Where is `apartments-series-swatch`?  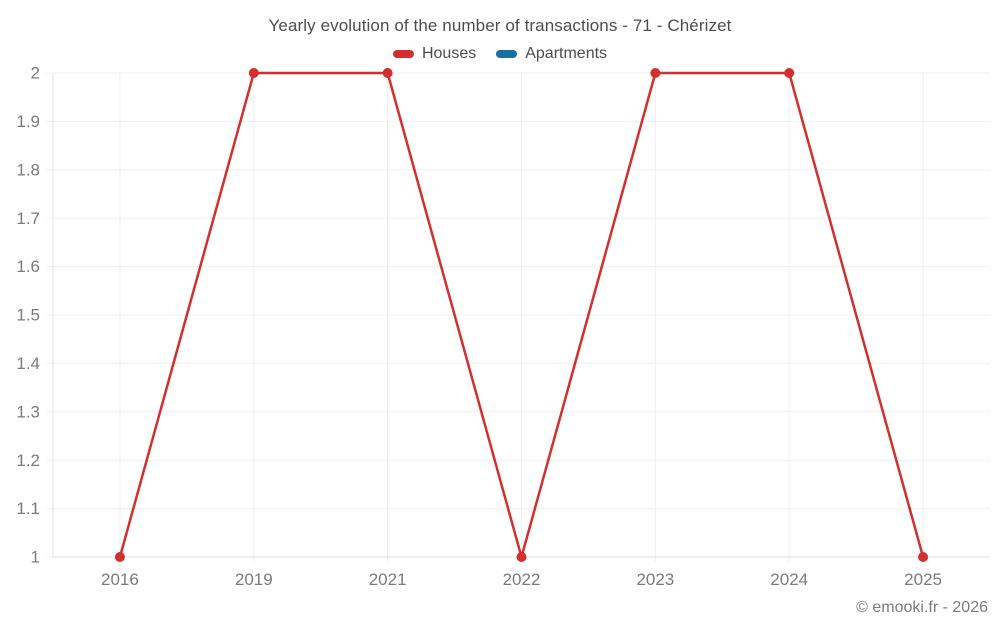 apartments-series-swatch is located at coordinates (507, 54).